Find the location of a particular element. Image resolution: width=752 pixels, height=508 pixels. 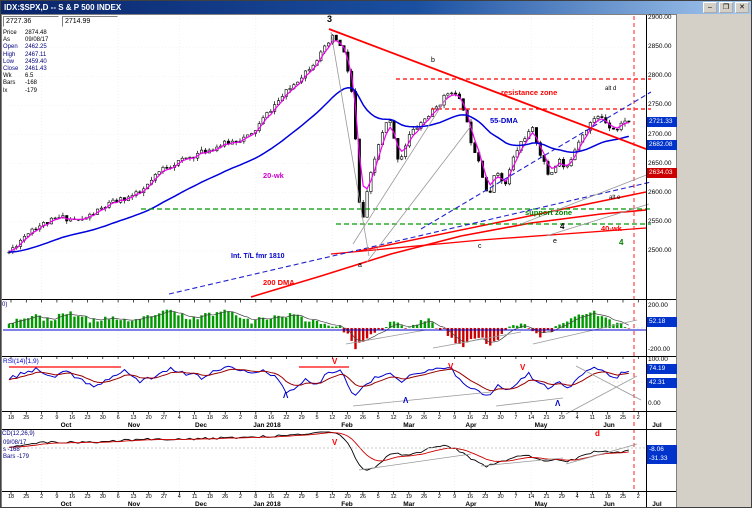

titlebar: IDX:$SPX,D -- S & P 500 INDEX is located at coordinates (376, 7).